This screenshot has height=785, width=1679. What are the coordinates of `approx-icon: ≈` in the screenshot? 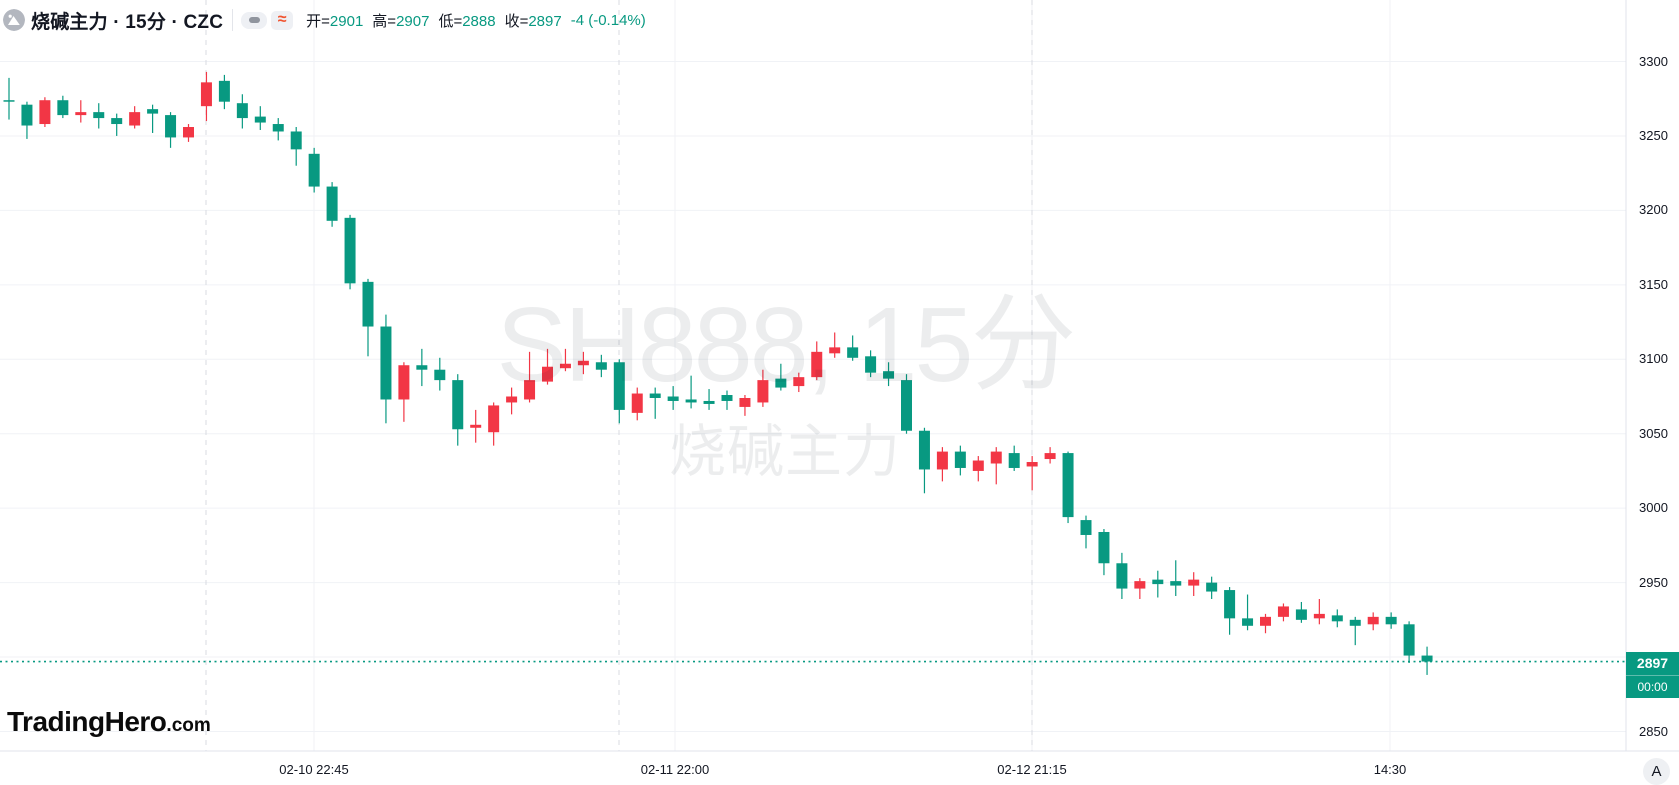 It's located at (282, 20).